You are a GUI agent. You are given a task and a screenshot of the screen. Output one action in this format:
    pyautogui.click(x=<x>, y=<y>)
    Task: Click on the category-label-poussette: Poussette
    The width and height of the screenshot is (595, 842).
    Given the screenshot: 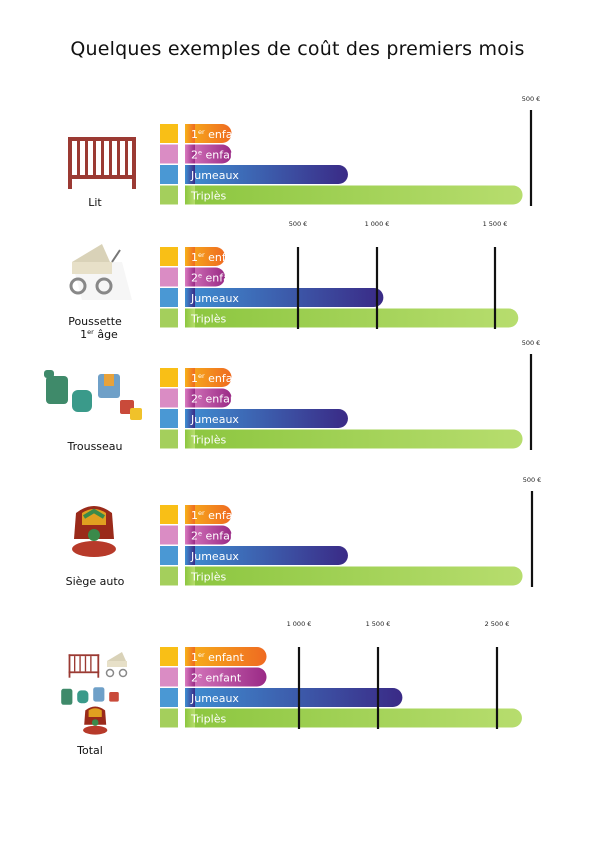 What is the action you would take?
    pyautogui.click(x=95, y=321)
    